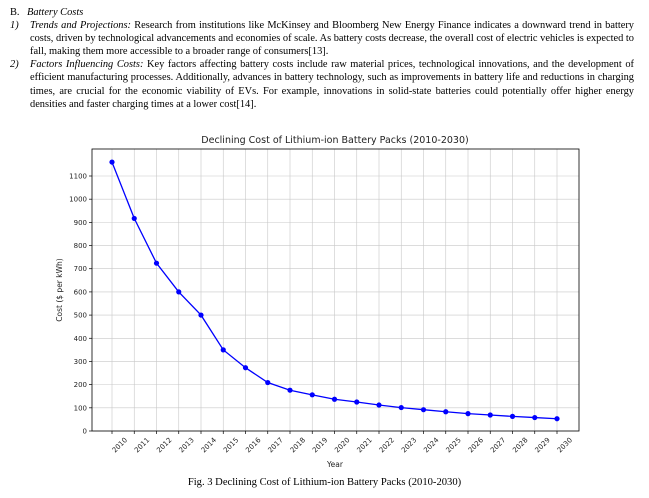 This screenshot has height=498, width=649. Describe the element at coordinates (59, 289) in the screenshot. I see `y-axis-label: Cost ($ per kWh)` at that location.